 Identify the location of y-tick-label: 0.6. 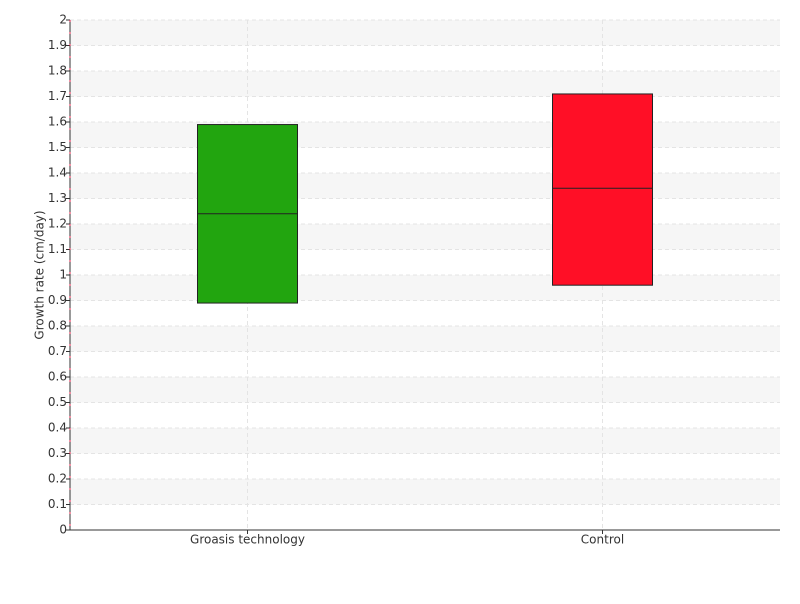
(57, 377).